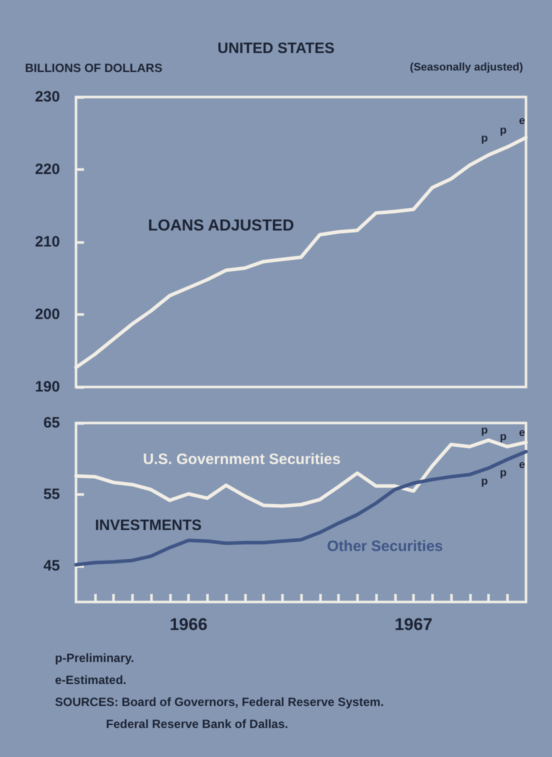 The image size is (552, 757). I want to click on y-axis-title: BILLIONS OF DOLLARS, so click(93, 68).